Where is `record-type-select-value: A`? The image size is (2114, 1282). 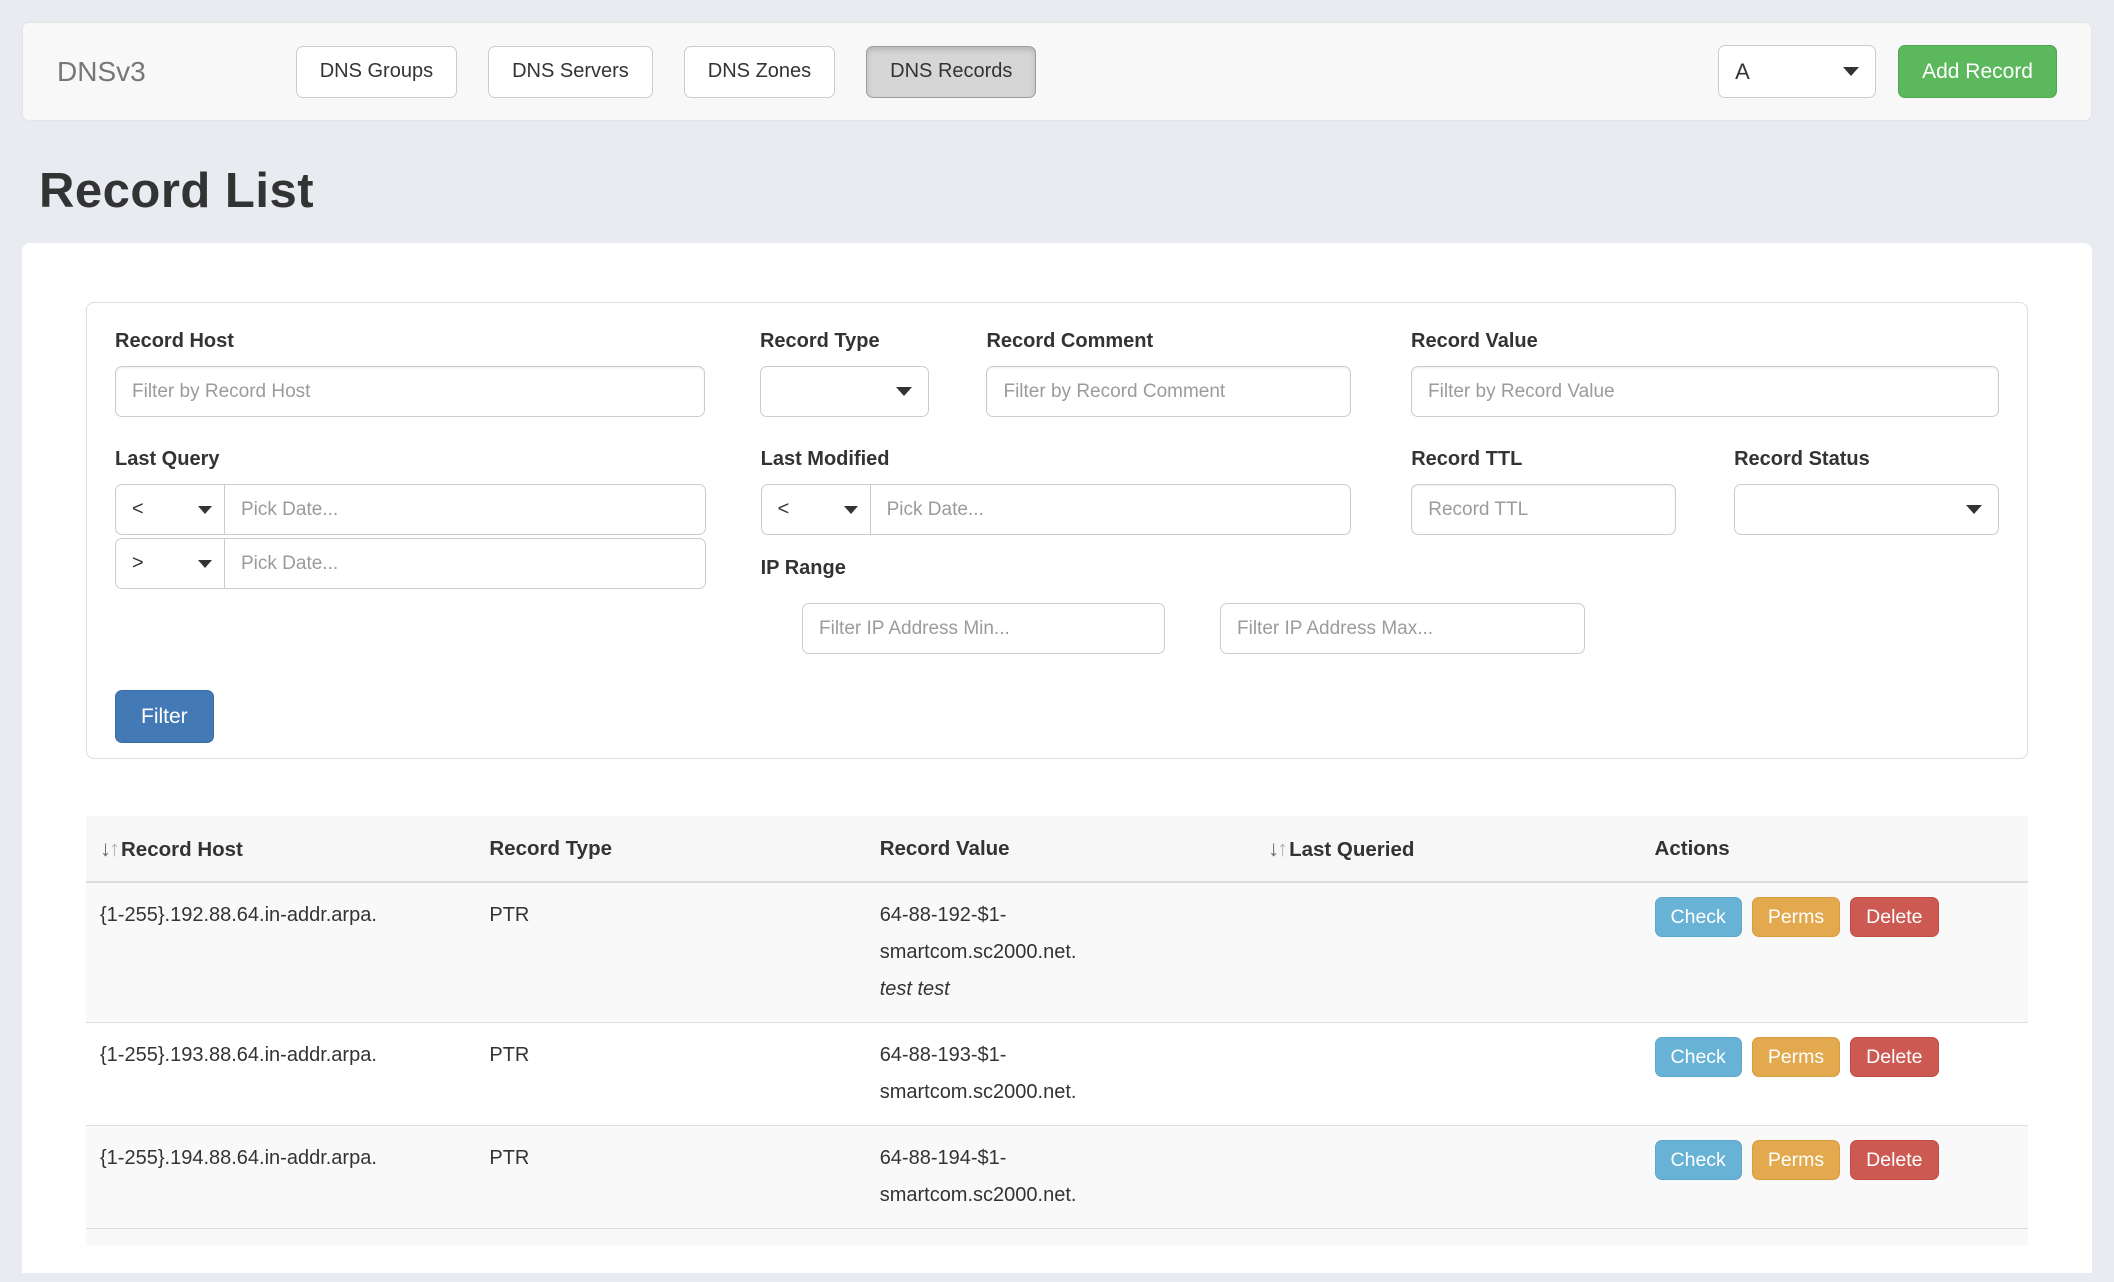 record-type-select-value: A is located at coordinates (1742, 71).